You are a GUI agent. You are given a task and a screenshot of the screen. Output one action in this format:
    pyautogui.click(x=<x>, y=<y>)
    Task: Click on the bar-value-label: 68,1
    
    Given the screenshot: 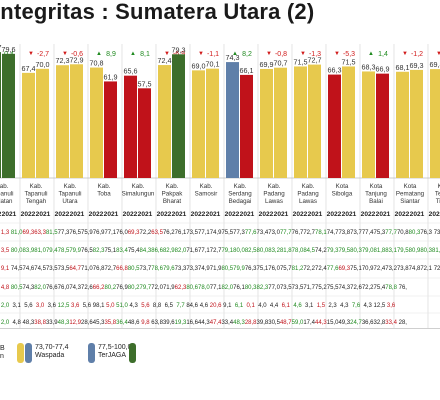 What is the action you would take?
    pyautogui.click(x=403, y=67)
    